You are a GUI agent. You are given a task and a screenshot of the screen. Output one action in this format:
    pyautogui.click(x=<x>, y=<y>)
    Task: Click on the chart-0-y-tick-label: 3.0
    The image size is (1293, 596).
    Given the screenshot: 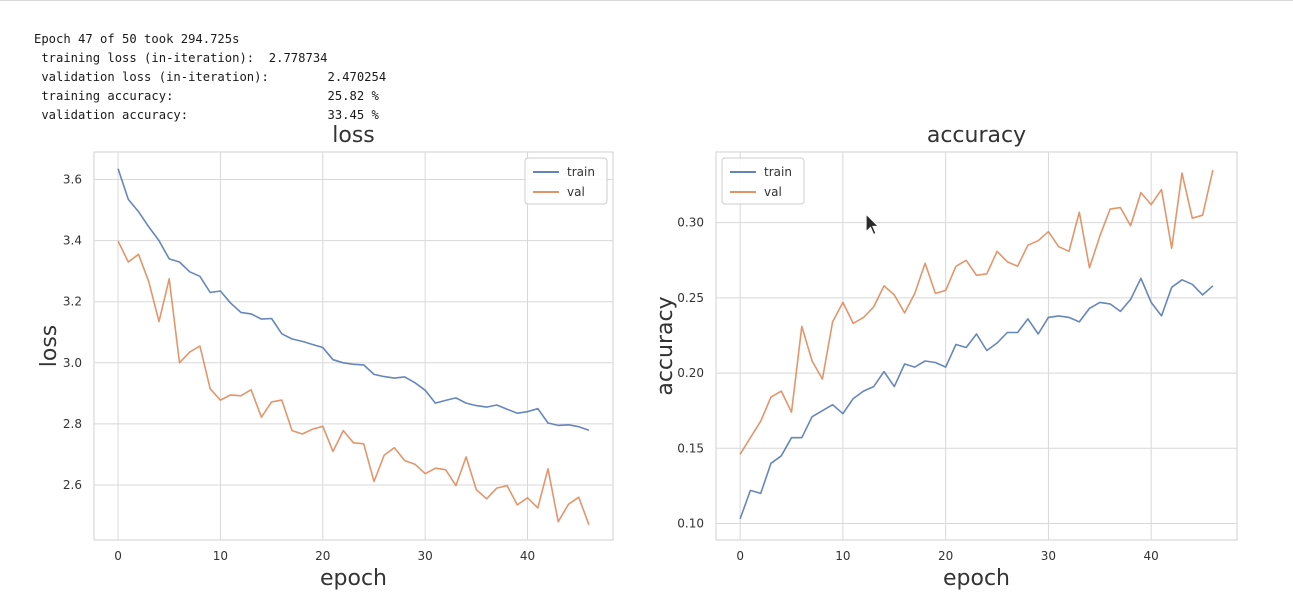 What is the action you would take?
    pyautogui.click(x=72, y=363)
    